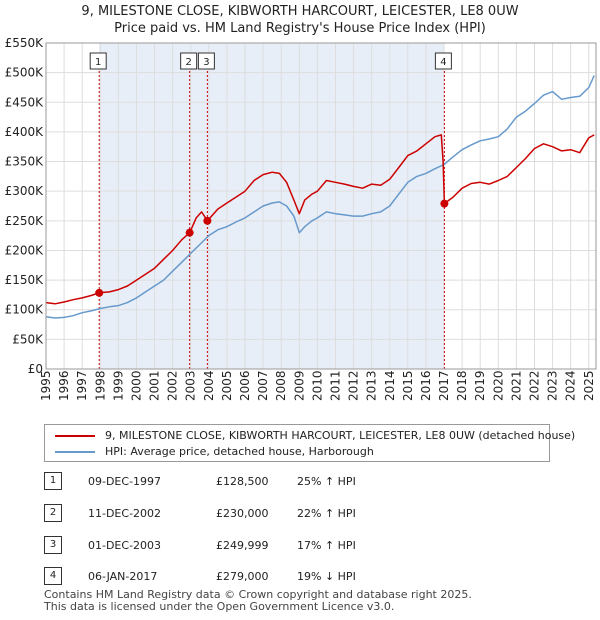 The width and height of the screenshot is (600, 620). What do you see at coordinates (53, 513) in the screenshot?
I see `transaction-badge: 2` at bounding box center [53, 513].